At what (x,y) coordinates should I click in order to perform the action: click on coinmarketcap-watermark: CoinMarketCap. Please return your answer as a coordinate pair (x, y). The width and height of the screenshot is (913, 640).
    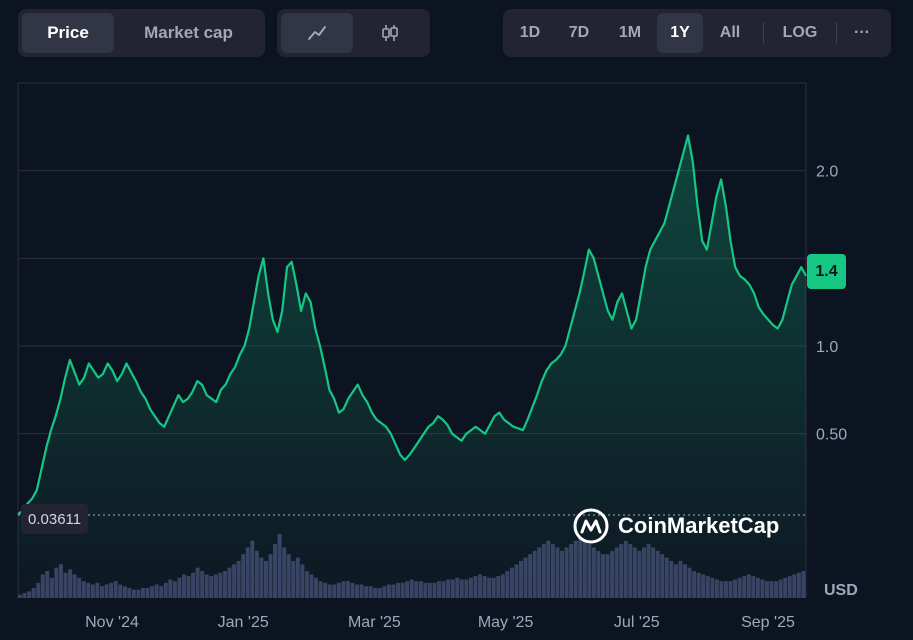
    Looking at the image, I should click on (675, 526).